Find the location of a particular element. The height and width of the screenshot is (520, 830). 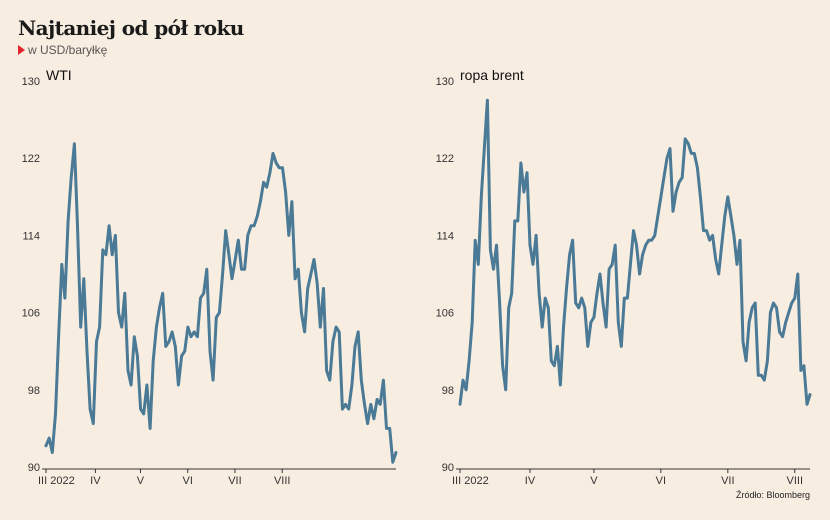

chart-subtitle: w USD/baryłkę is located at coordinates (62, 50).